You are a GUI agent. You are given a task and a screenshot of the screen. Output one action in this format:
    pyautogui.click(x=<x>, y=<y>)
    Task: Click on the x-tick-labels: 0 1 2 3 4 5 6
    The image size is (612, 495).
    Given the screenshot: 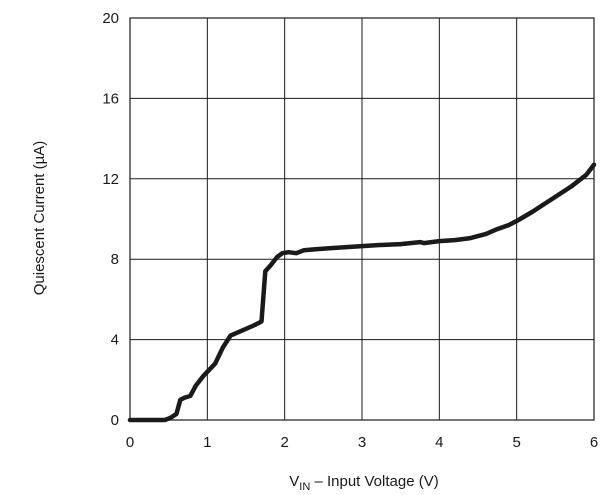 What is the action you would take?
    pyautogui.click(x=362, y=442)
    